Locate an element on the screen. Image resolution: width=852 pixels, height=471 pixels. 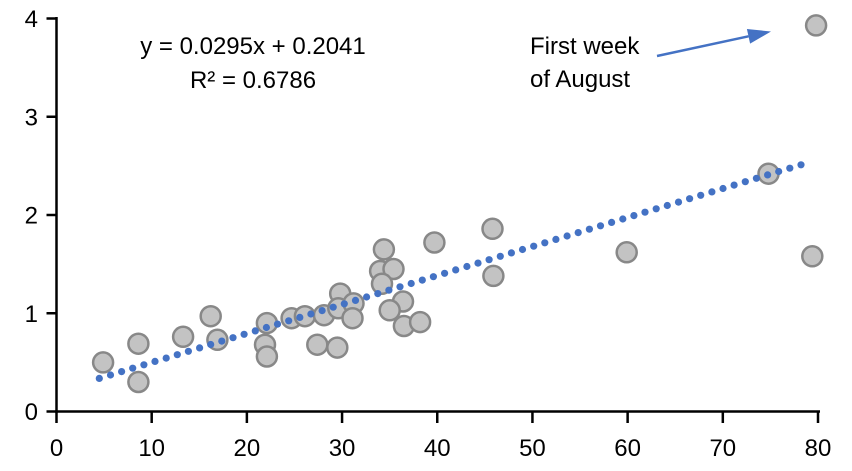
x-tick-label: 30 is located at coordinates (342, 448).